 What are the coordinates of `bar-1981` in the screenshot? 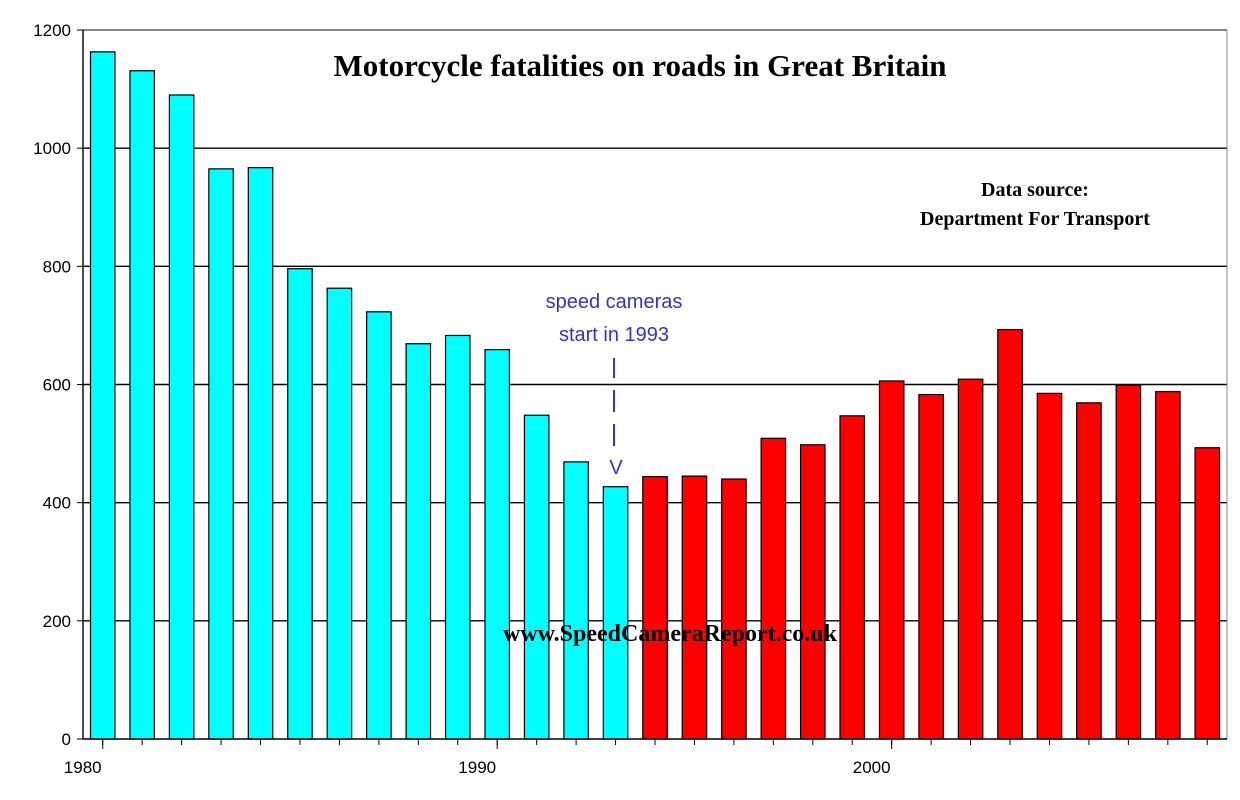 It's located at (142, 405).